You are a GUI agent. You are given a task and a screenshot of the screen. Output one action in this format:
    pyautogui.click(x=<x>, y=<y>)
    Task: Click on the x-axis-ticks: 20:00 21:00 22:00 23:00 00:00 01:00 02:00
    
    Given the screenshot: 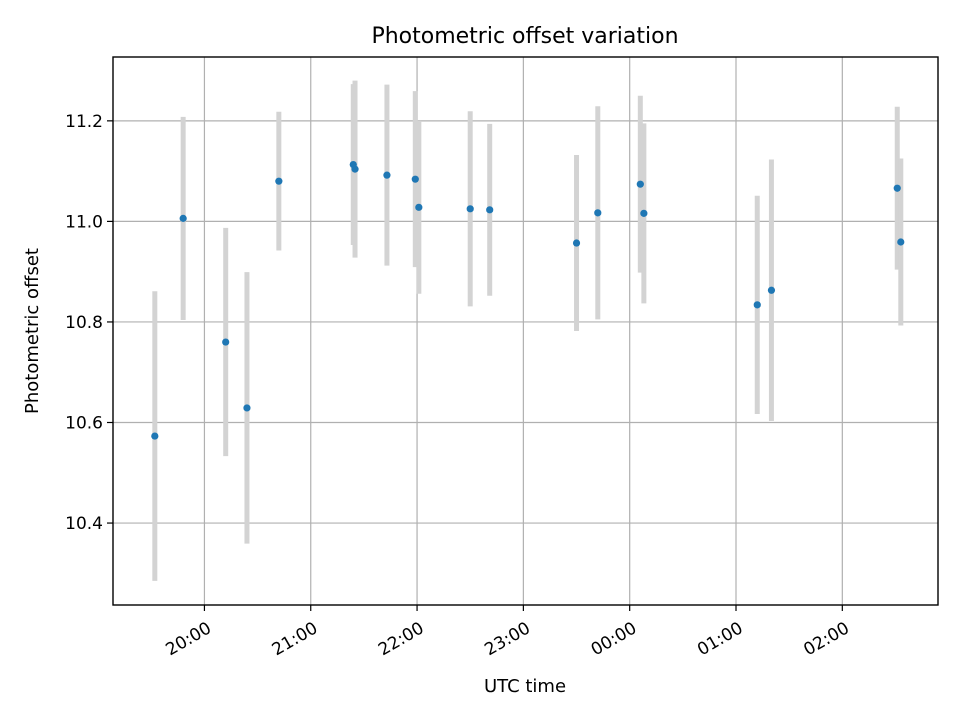 What is the action you would take?
    pyautogui.click(x=507, y=632)
    